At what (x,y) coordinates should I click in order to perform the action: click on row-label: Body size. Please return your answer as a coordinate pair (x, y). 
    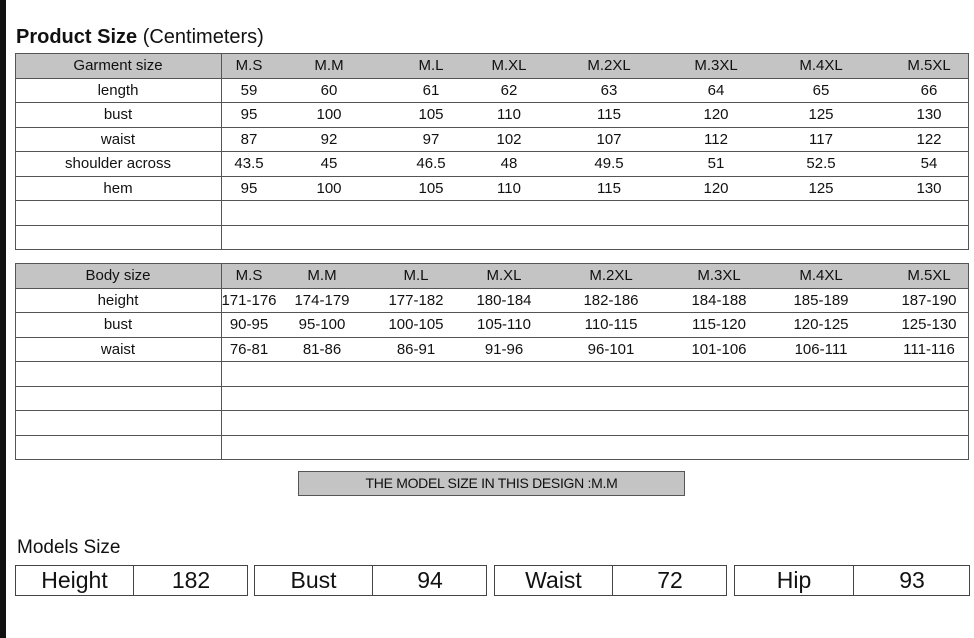
    Looking at the image, I should click on (118, 276).